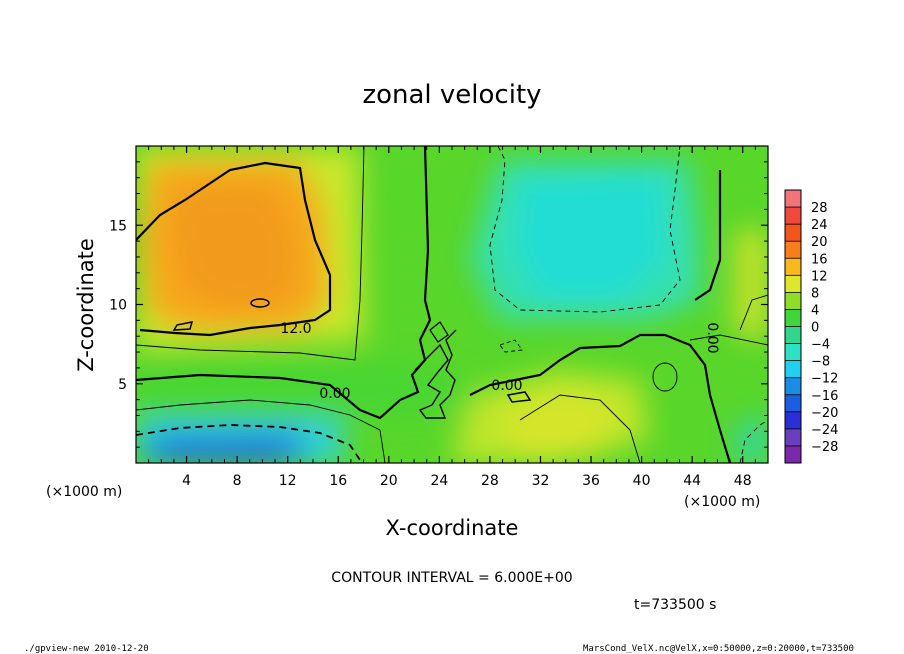 The height and width of the screenshot is (654, 904). Describe the element at coordinates (819, 242) in the screenshot. I see `colorbar-label: 20` at that location.